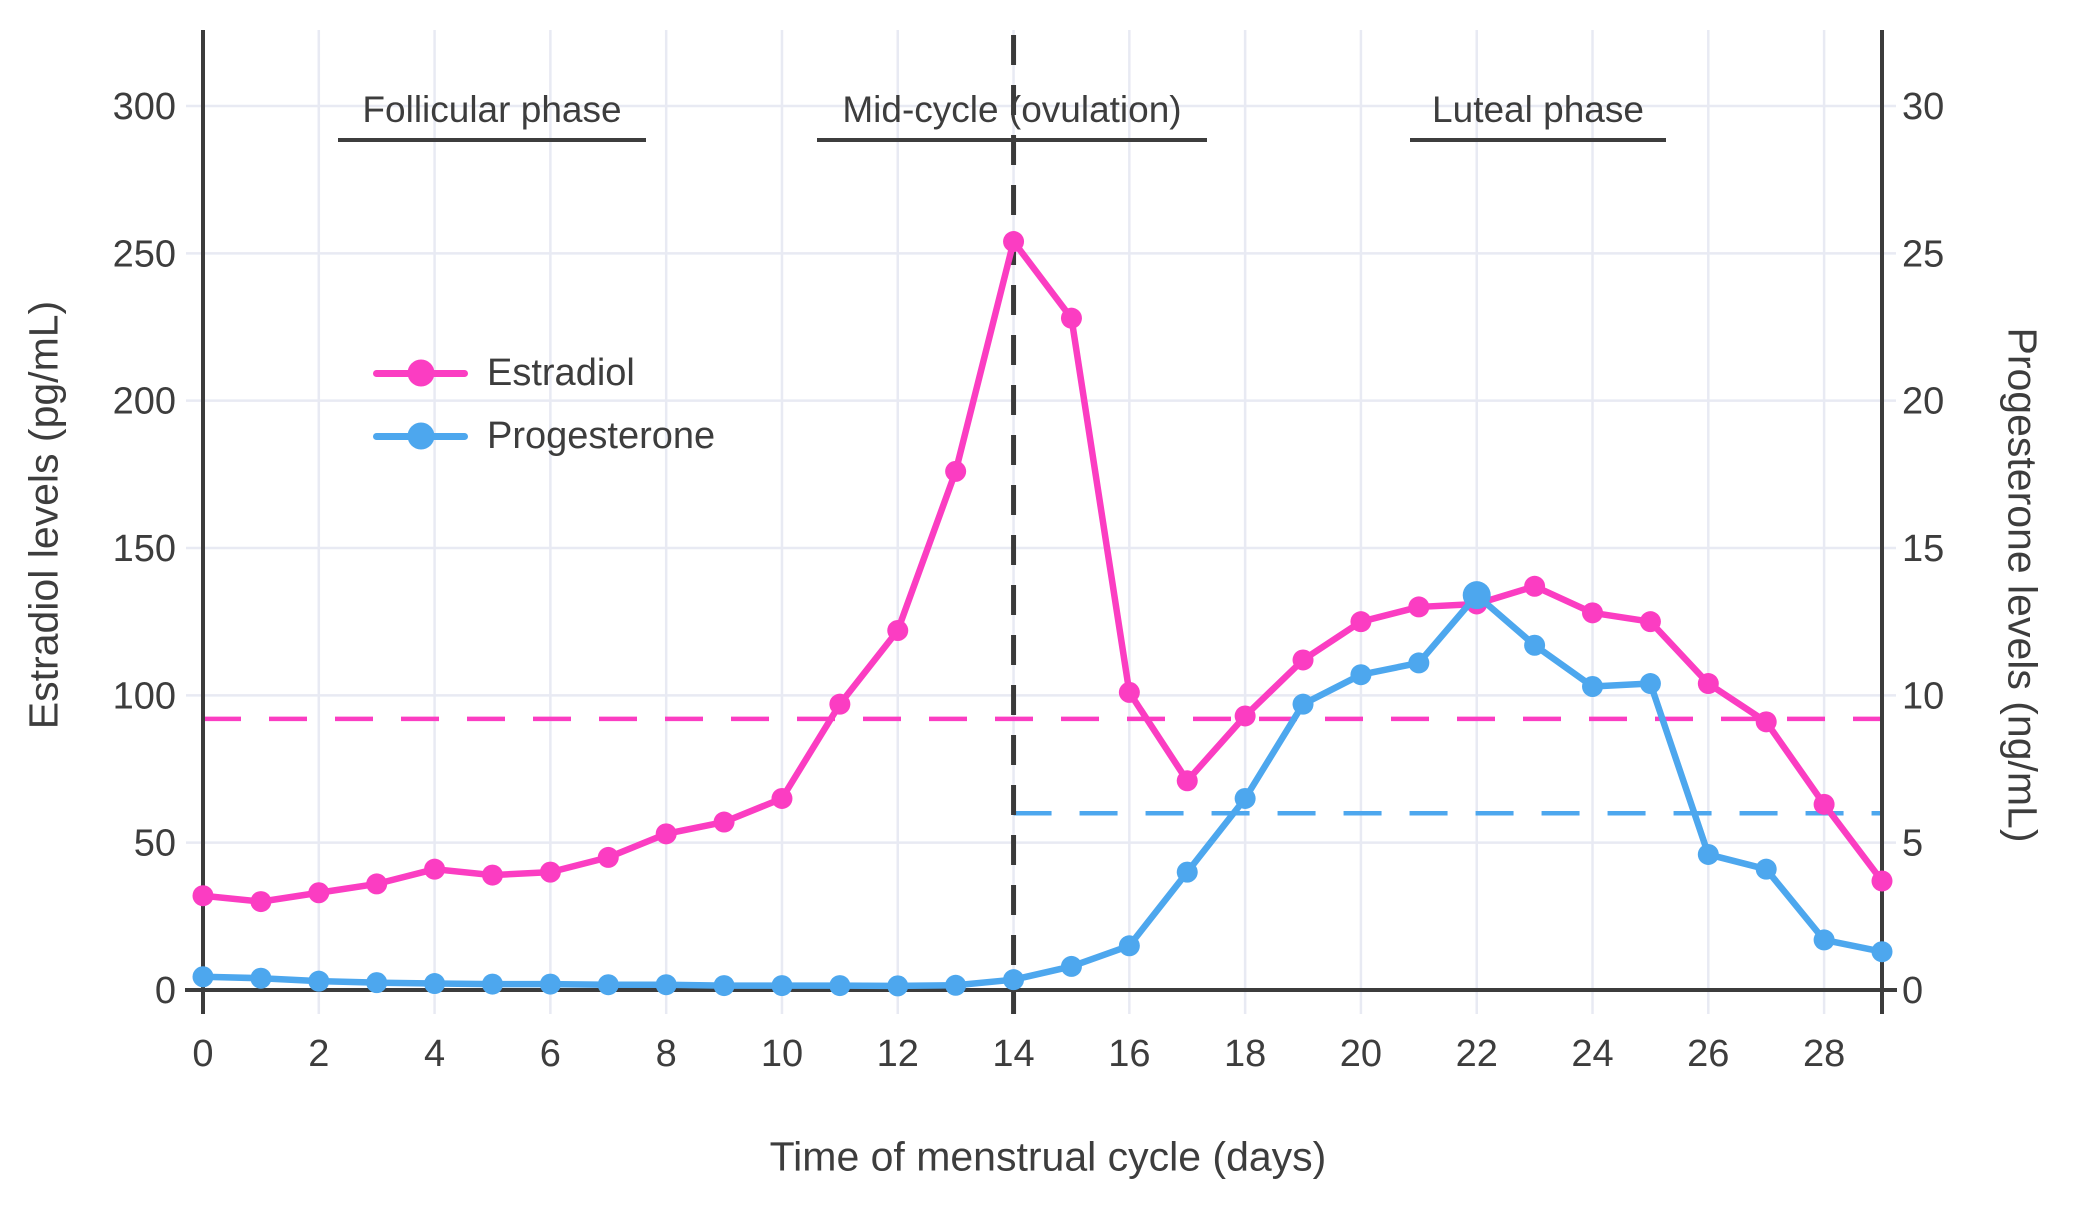 The width and height of the screenshot is (2077, 1208). I want to click on x-tick-label: 16, so click(1129, 1054).